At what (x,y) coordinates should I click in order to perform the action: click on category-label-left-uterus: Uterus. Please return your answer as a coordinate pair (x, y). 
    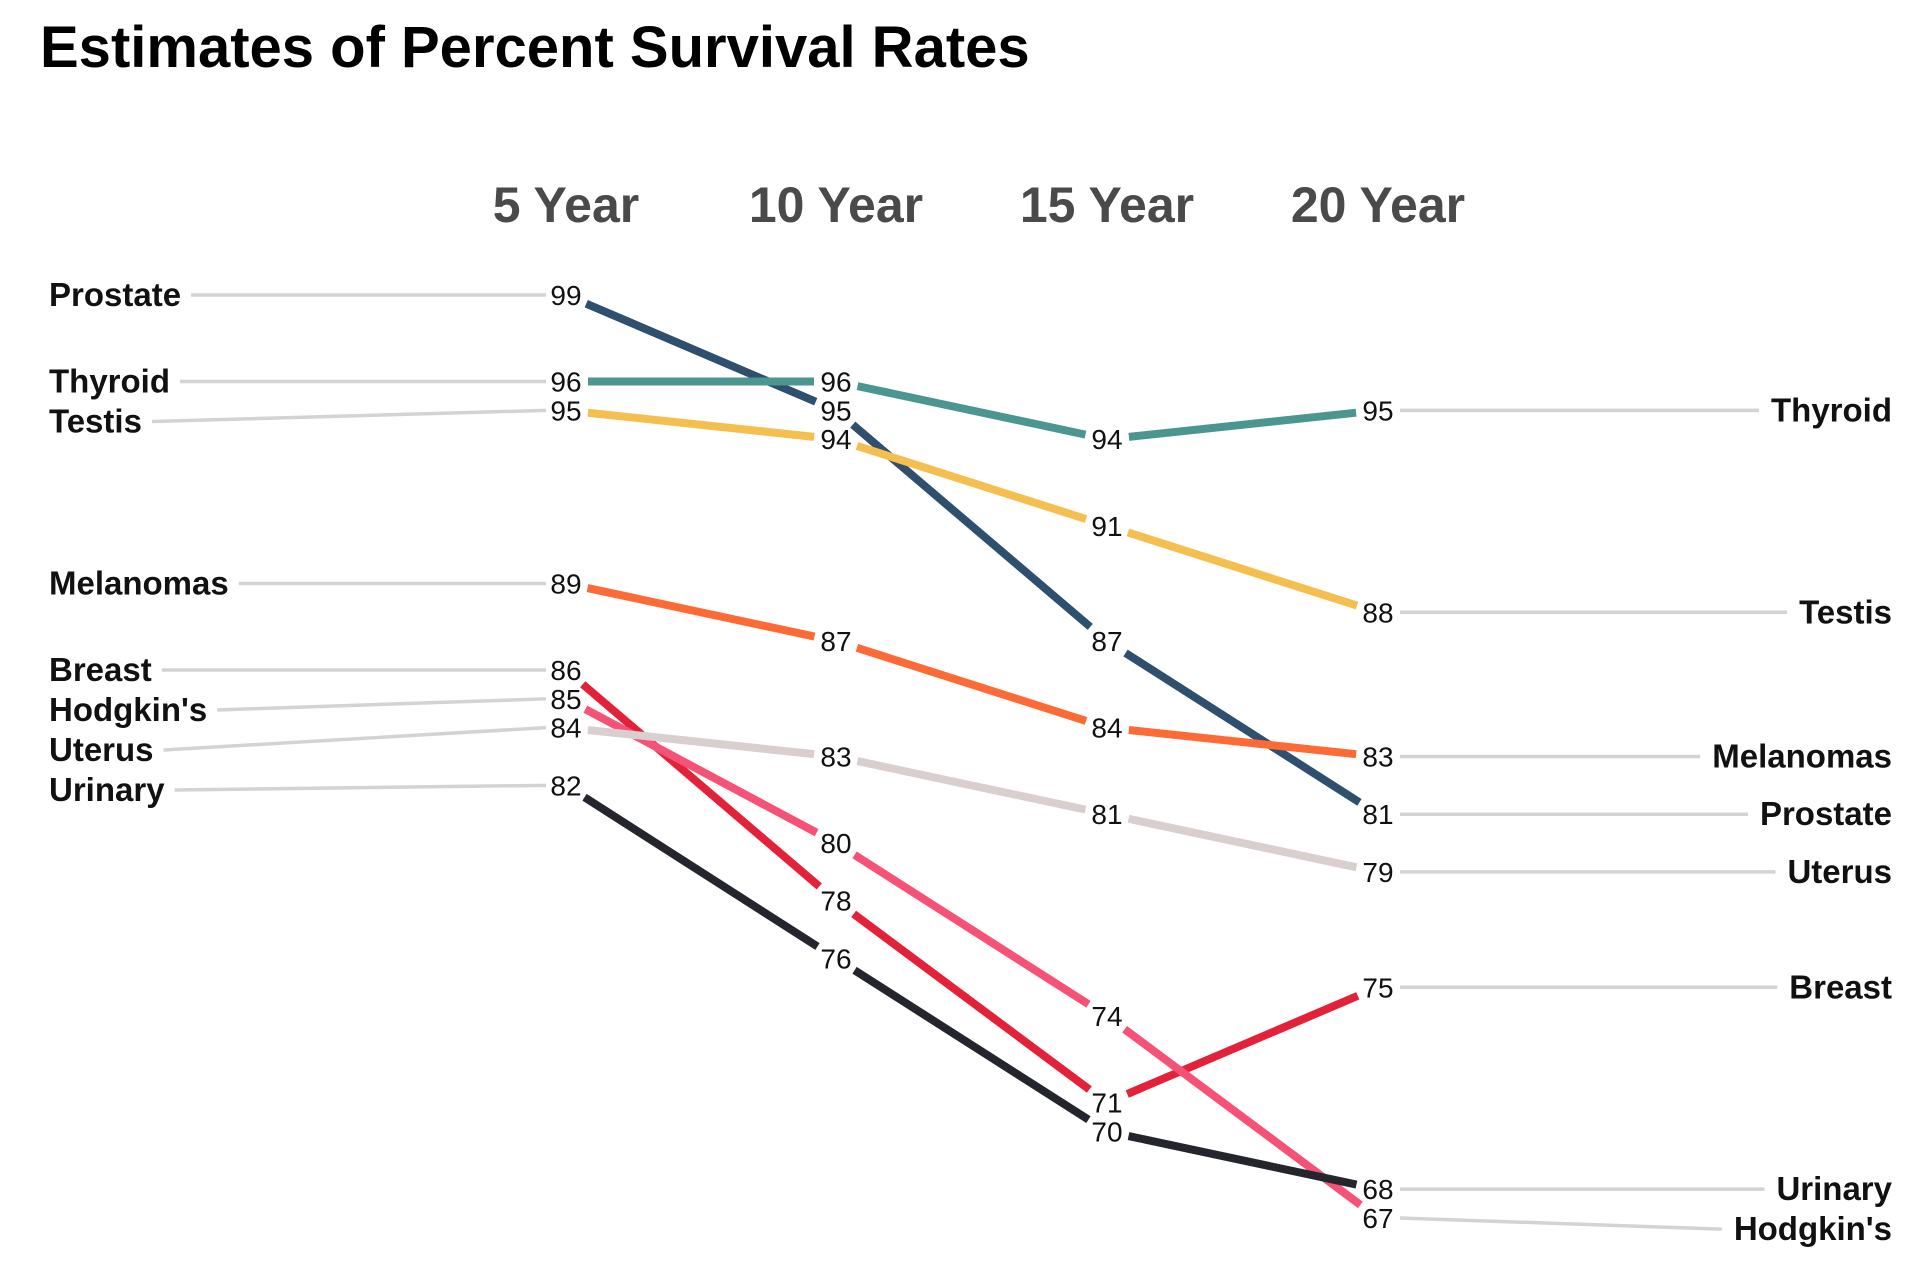
    Looking at the image, I should click on (101, 749).